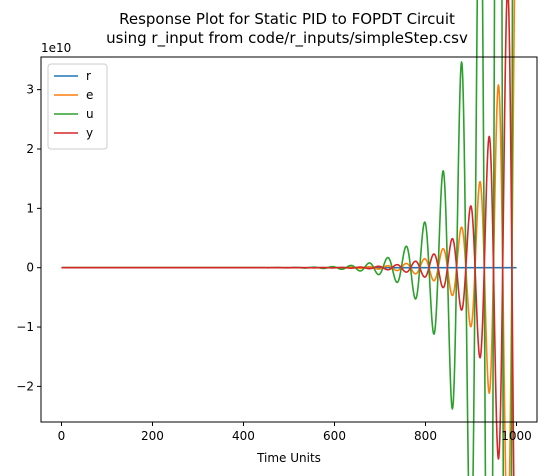 The image size is (546, 476). I want to click on y-axis: −2 −1 0 1 2 3, so click(28, 238).